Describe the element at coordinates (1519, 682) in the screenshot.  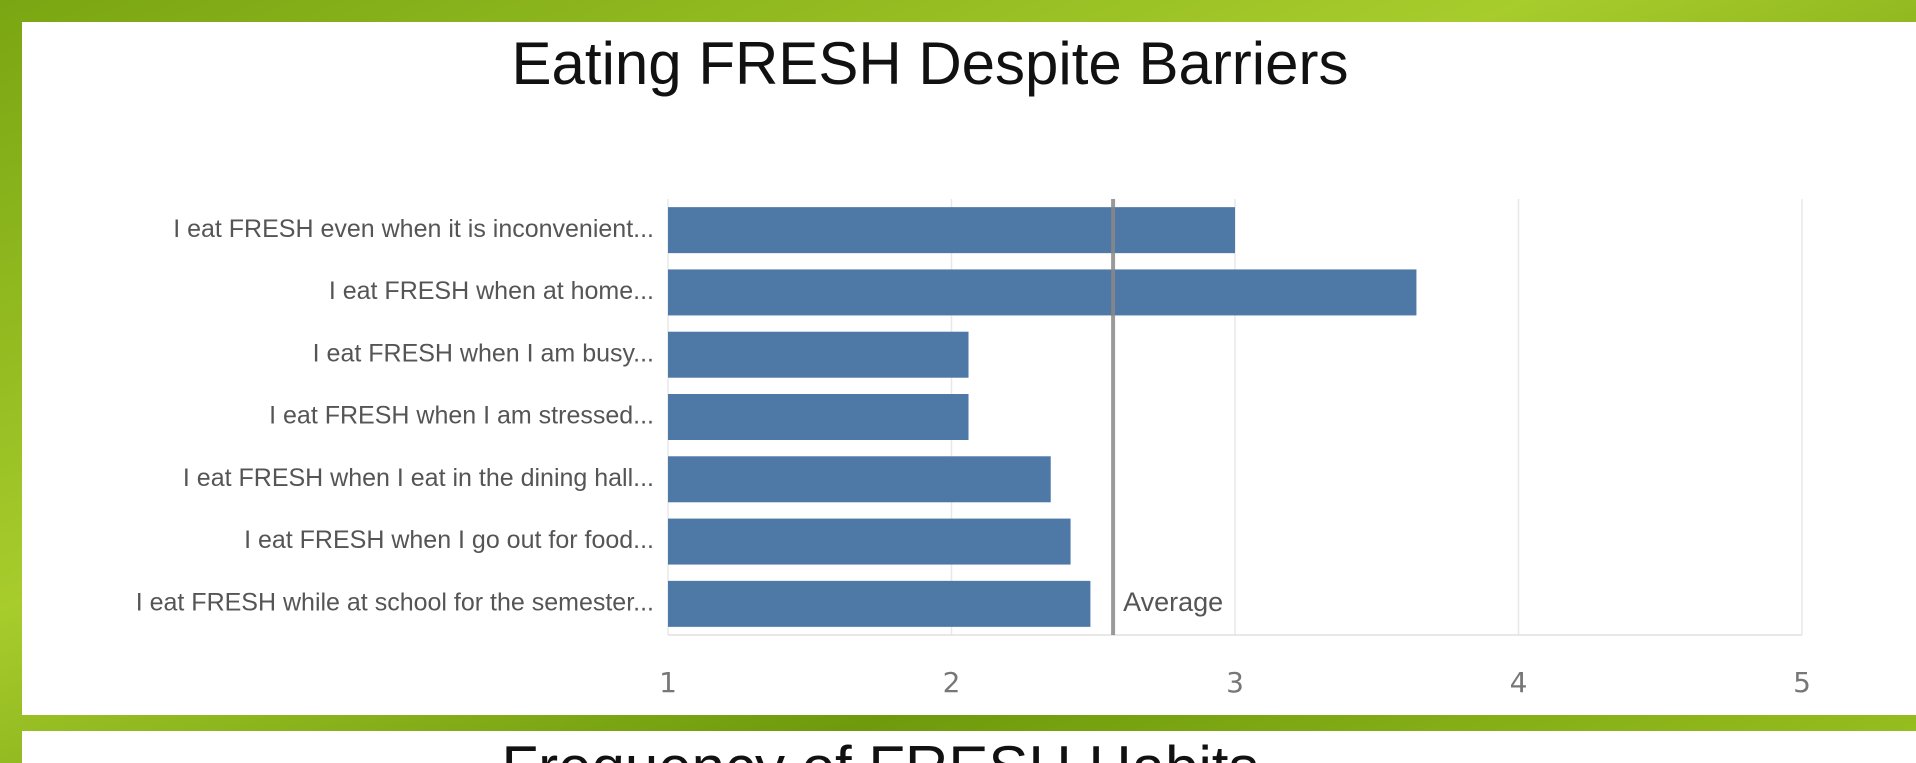
I see `x-tick-label: 4` at that location.